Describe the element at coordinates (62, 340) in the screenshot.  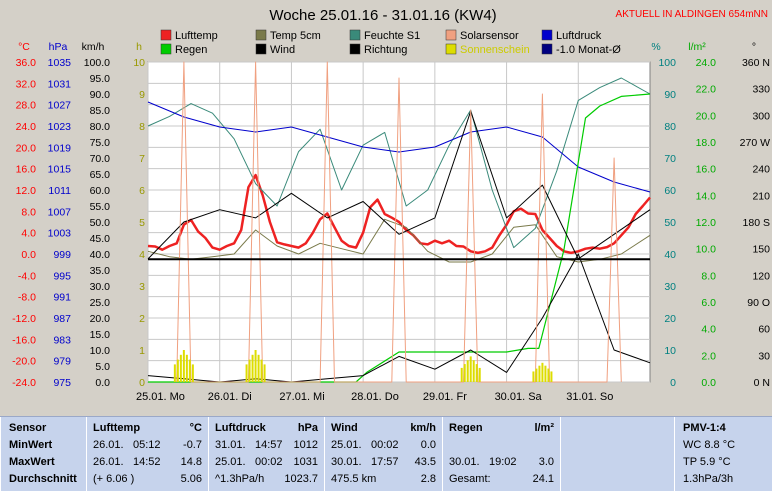
I see `pressure-tick-label: 983` at that location.